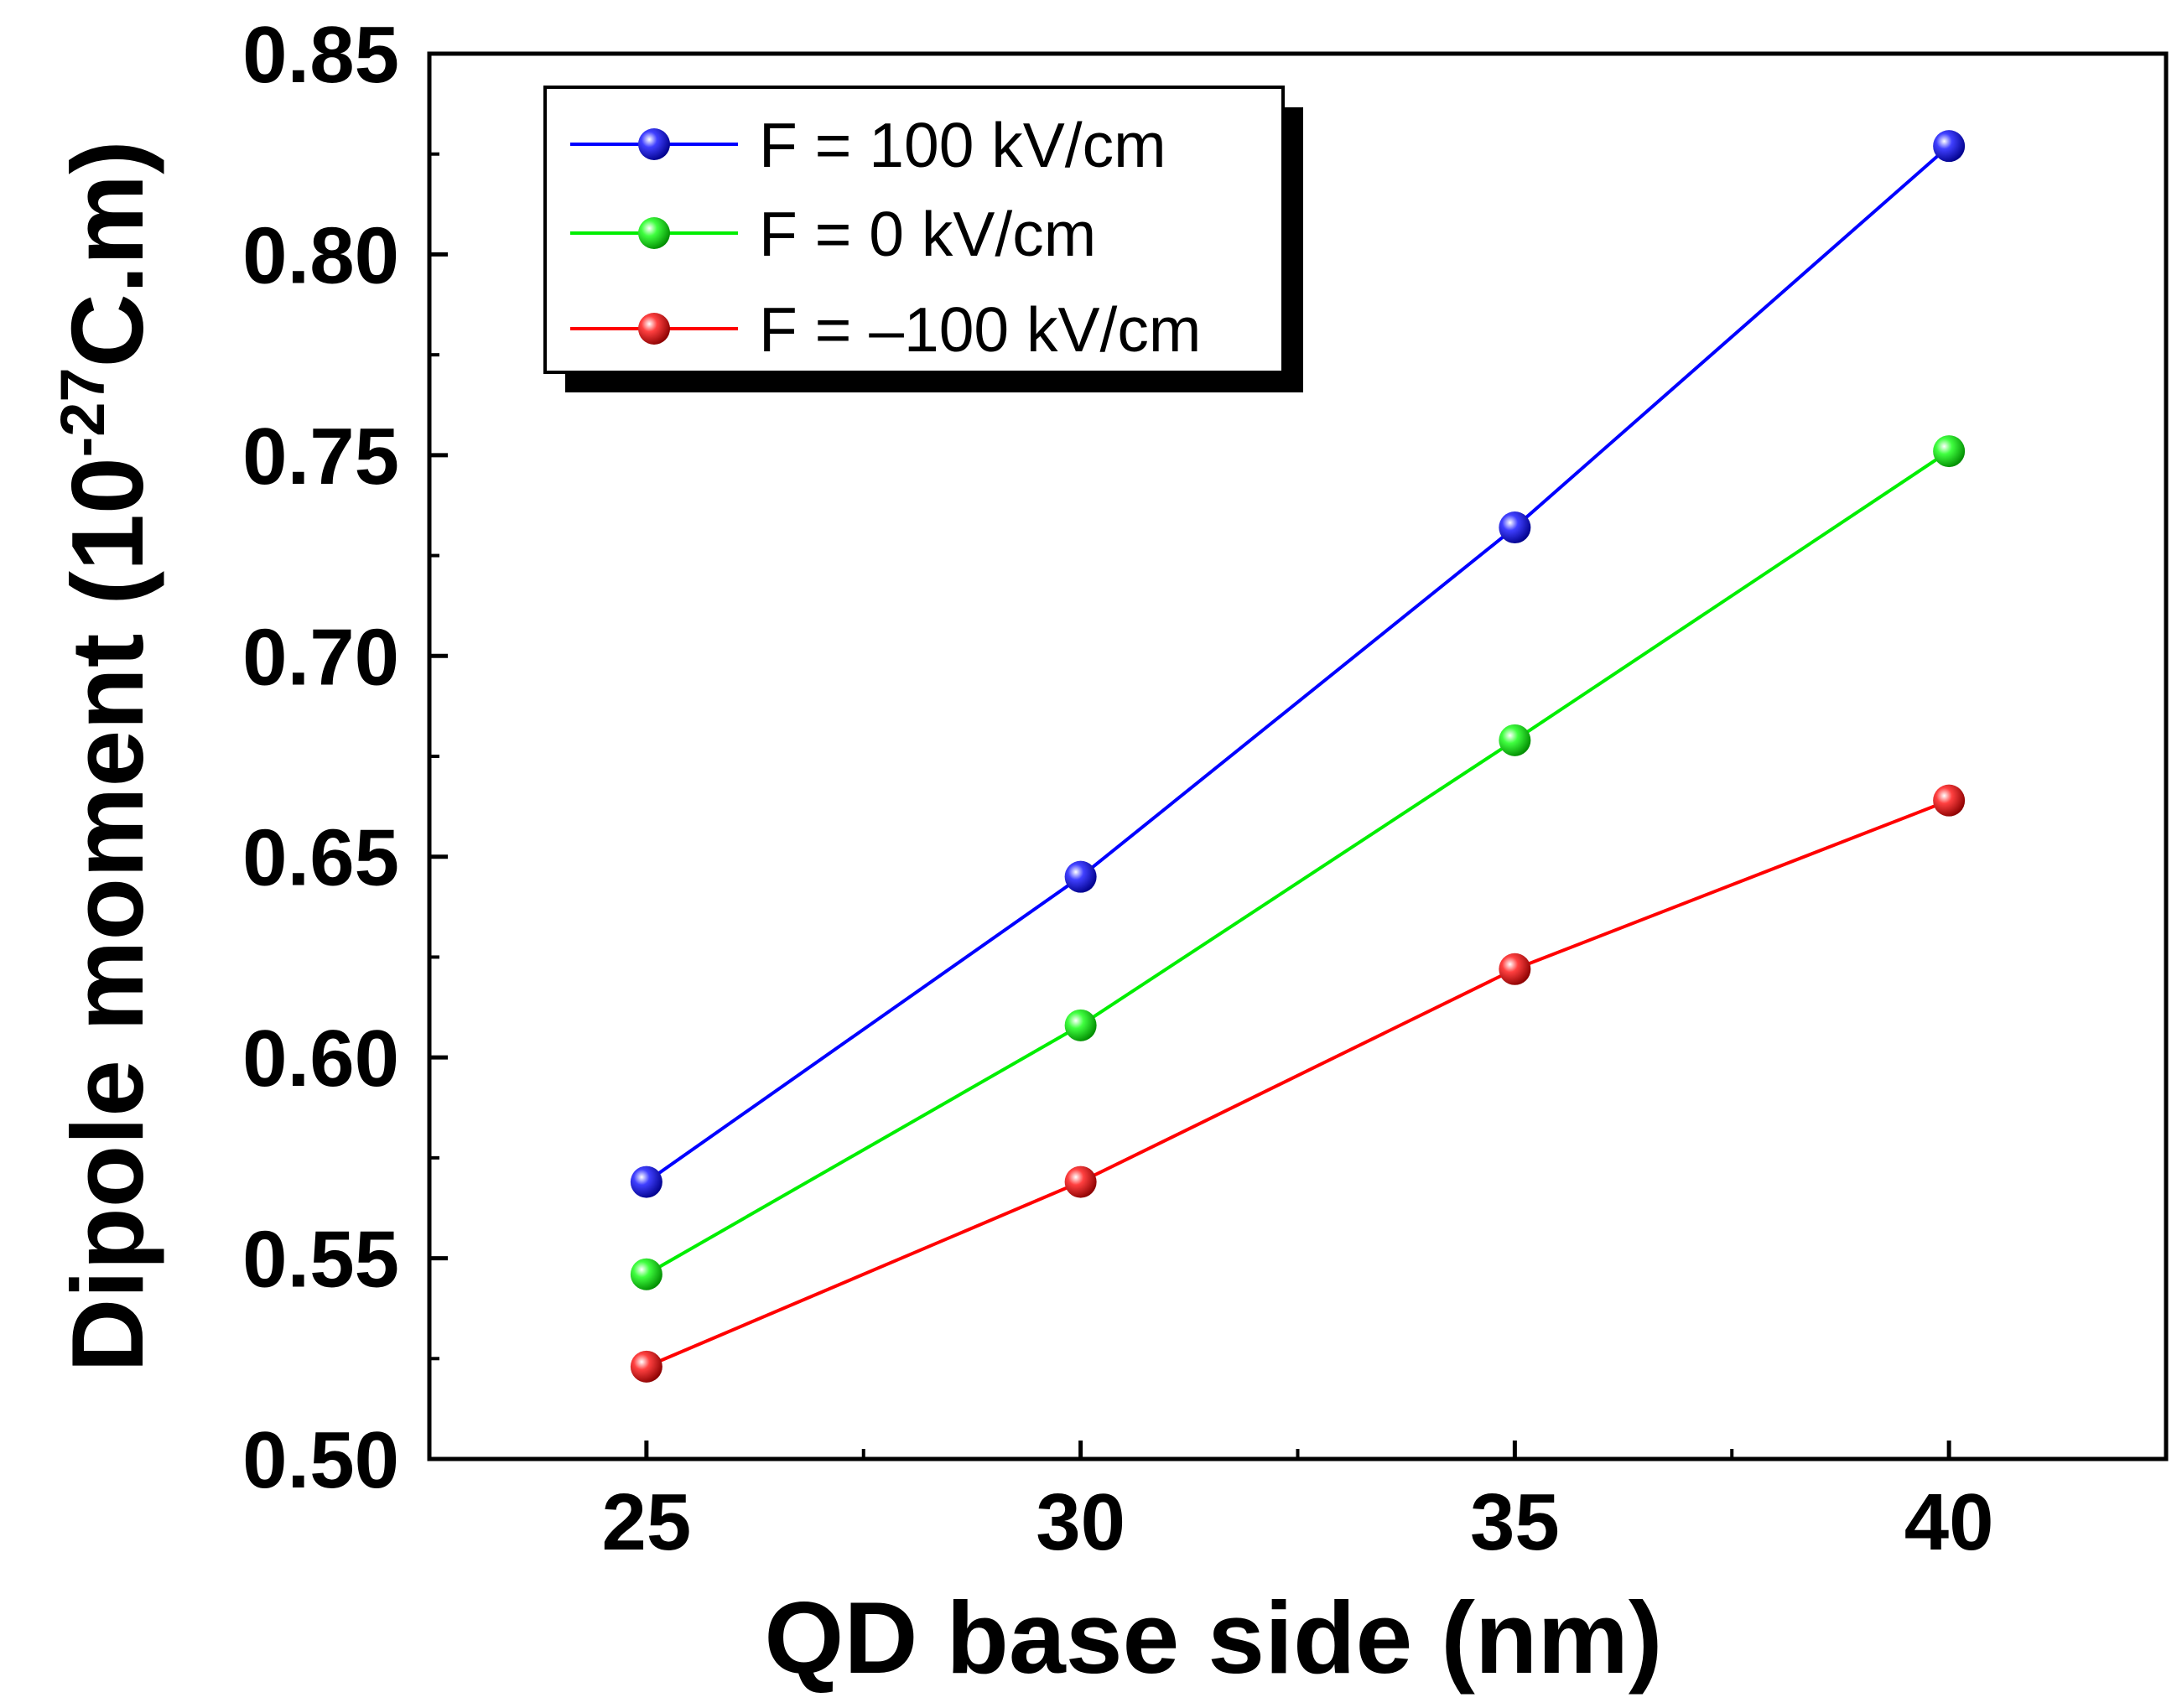  I want to click on x-tick-label: 35, so click(1515, 1522).